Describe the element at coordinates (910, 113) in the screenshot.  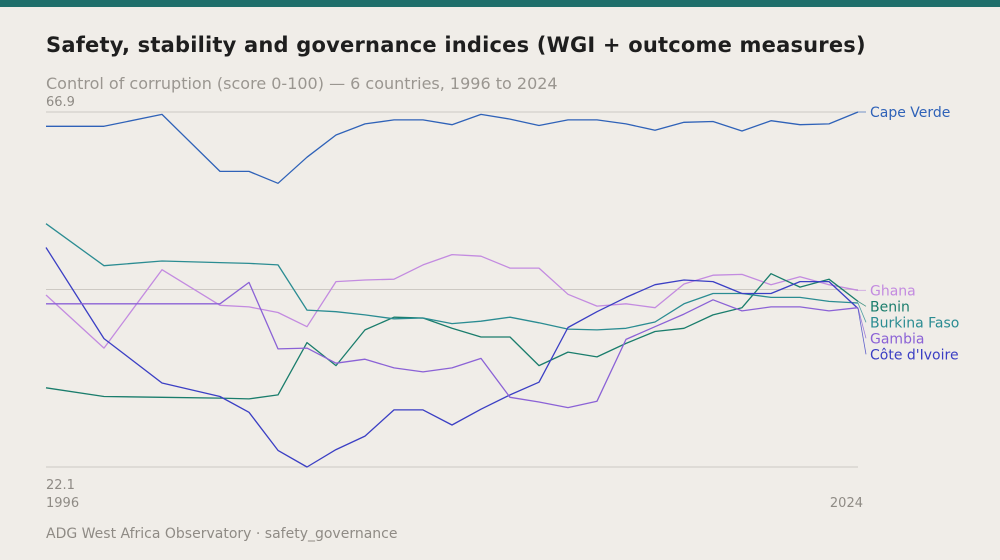
I see `series-label-cape-verde: Cape Verde` at that location.